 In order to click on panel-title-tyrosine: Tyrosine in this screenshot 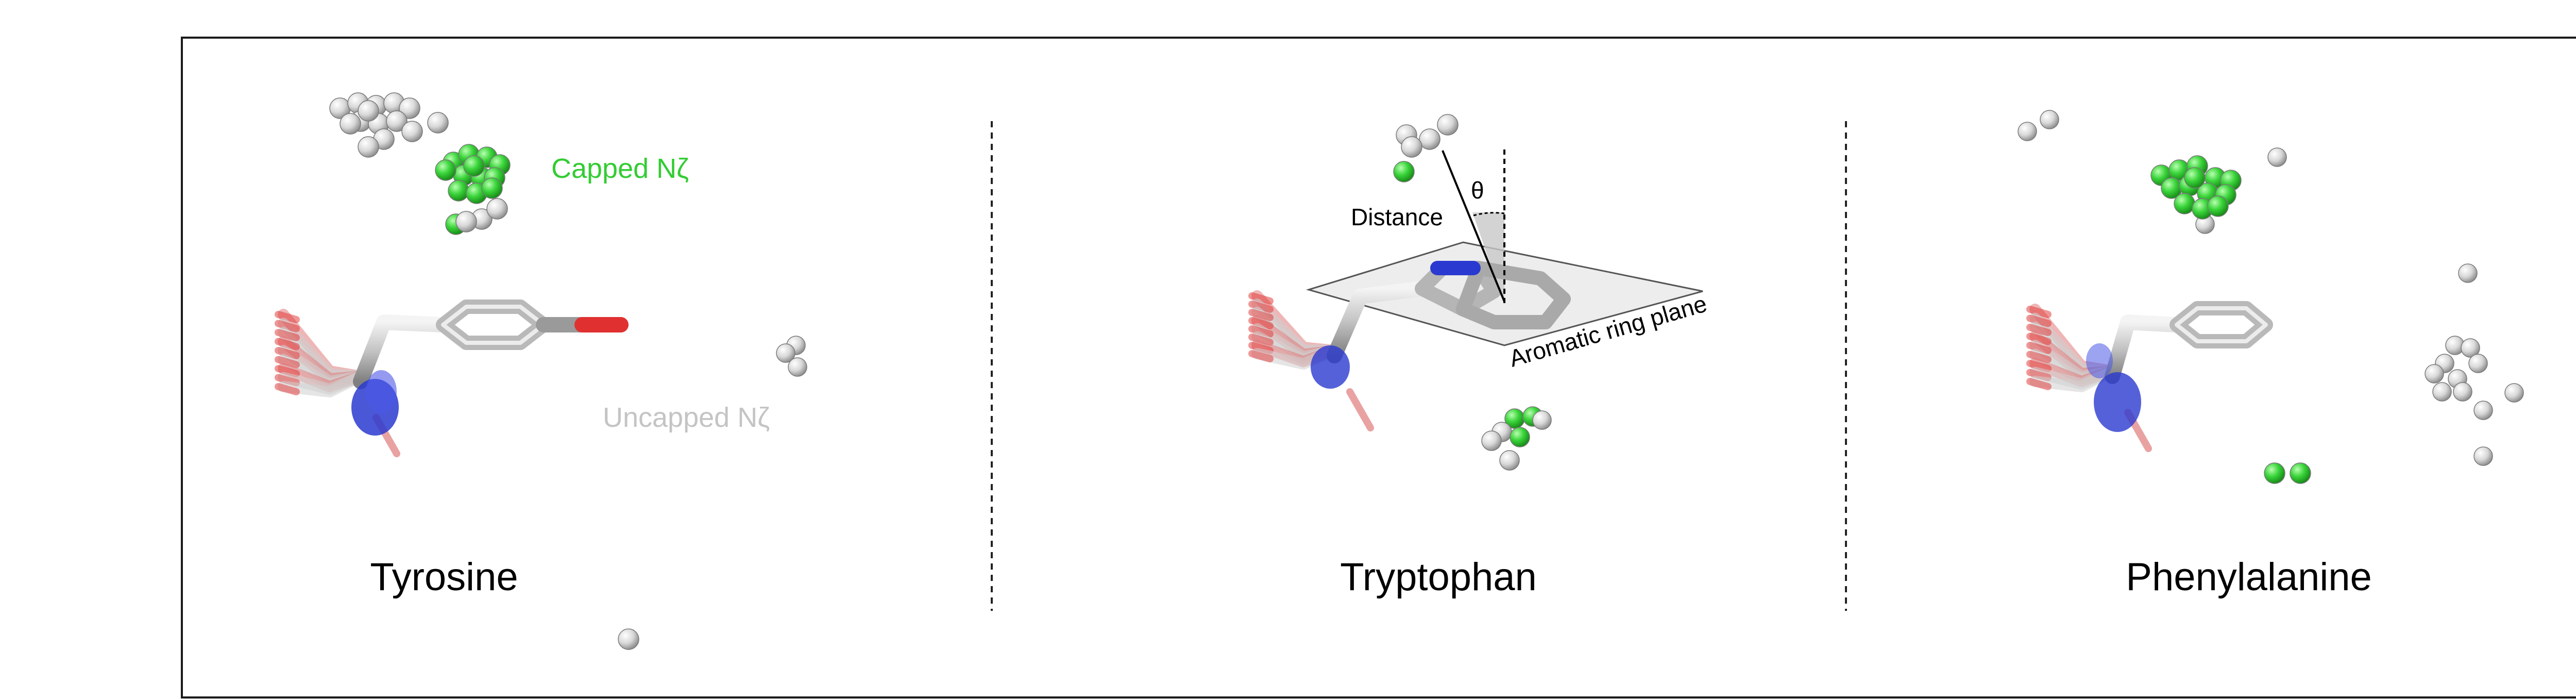, I will do `click(444, 577)`.